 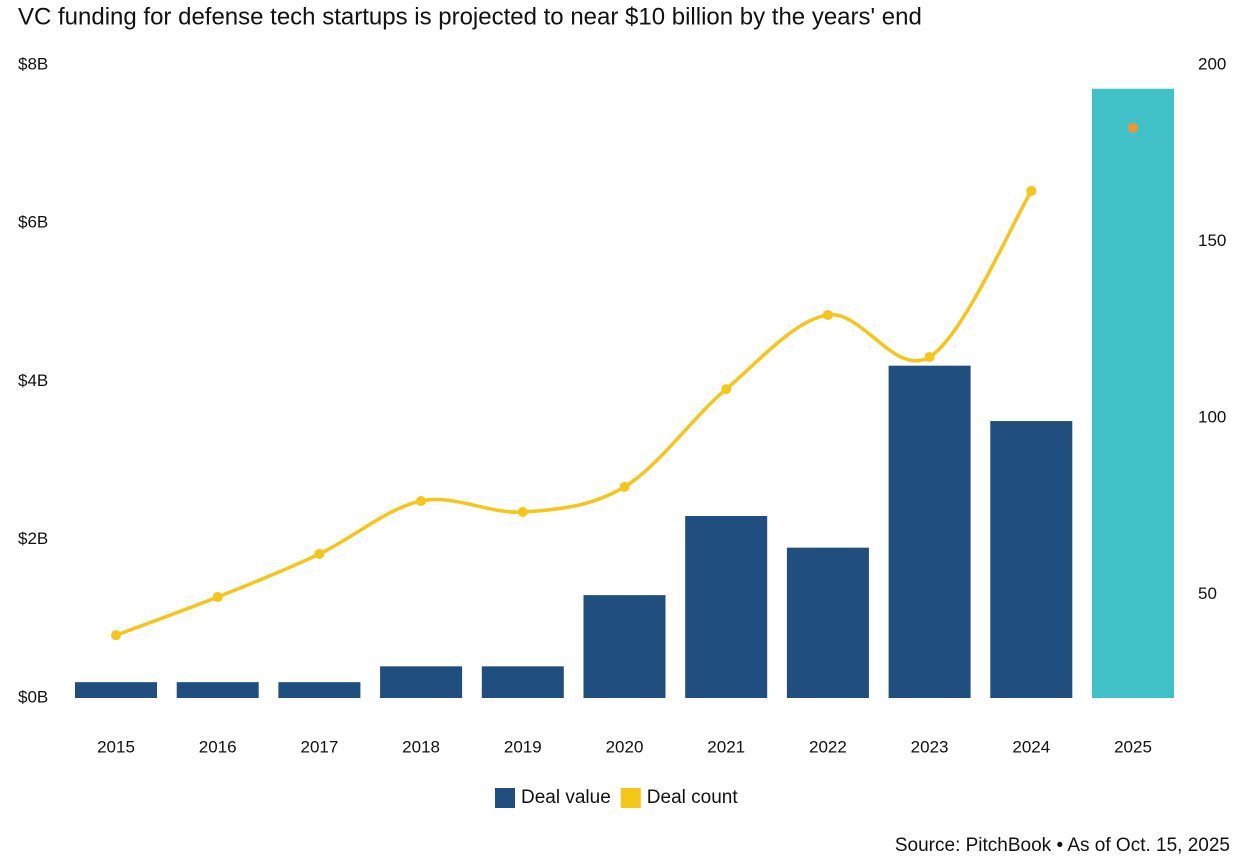 I want to click on y2-tick-label: 150, so click(x=1212, y=240).